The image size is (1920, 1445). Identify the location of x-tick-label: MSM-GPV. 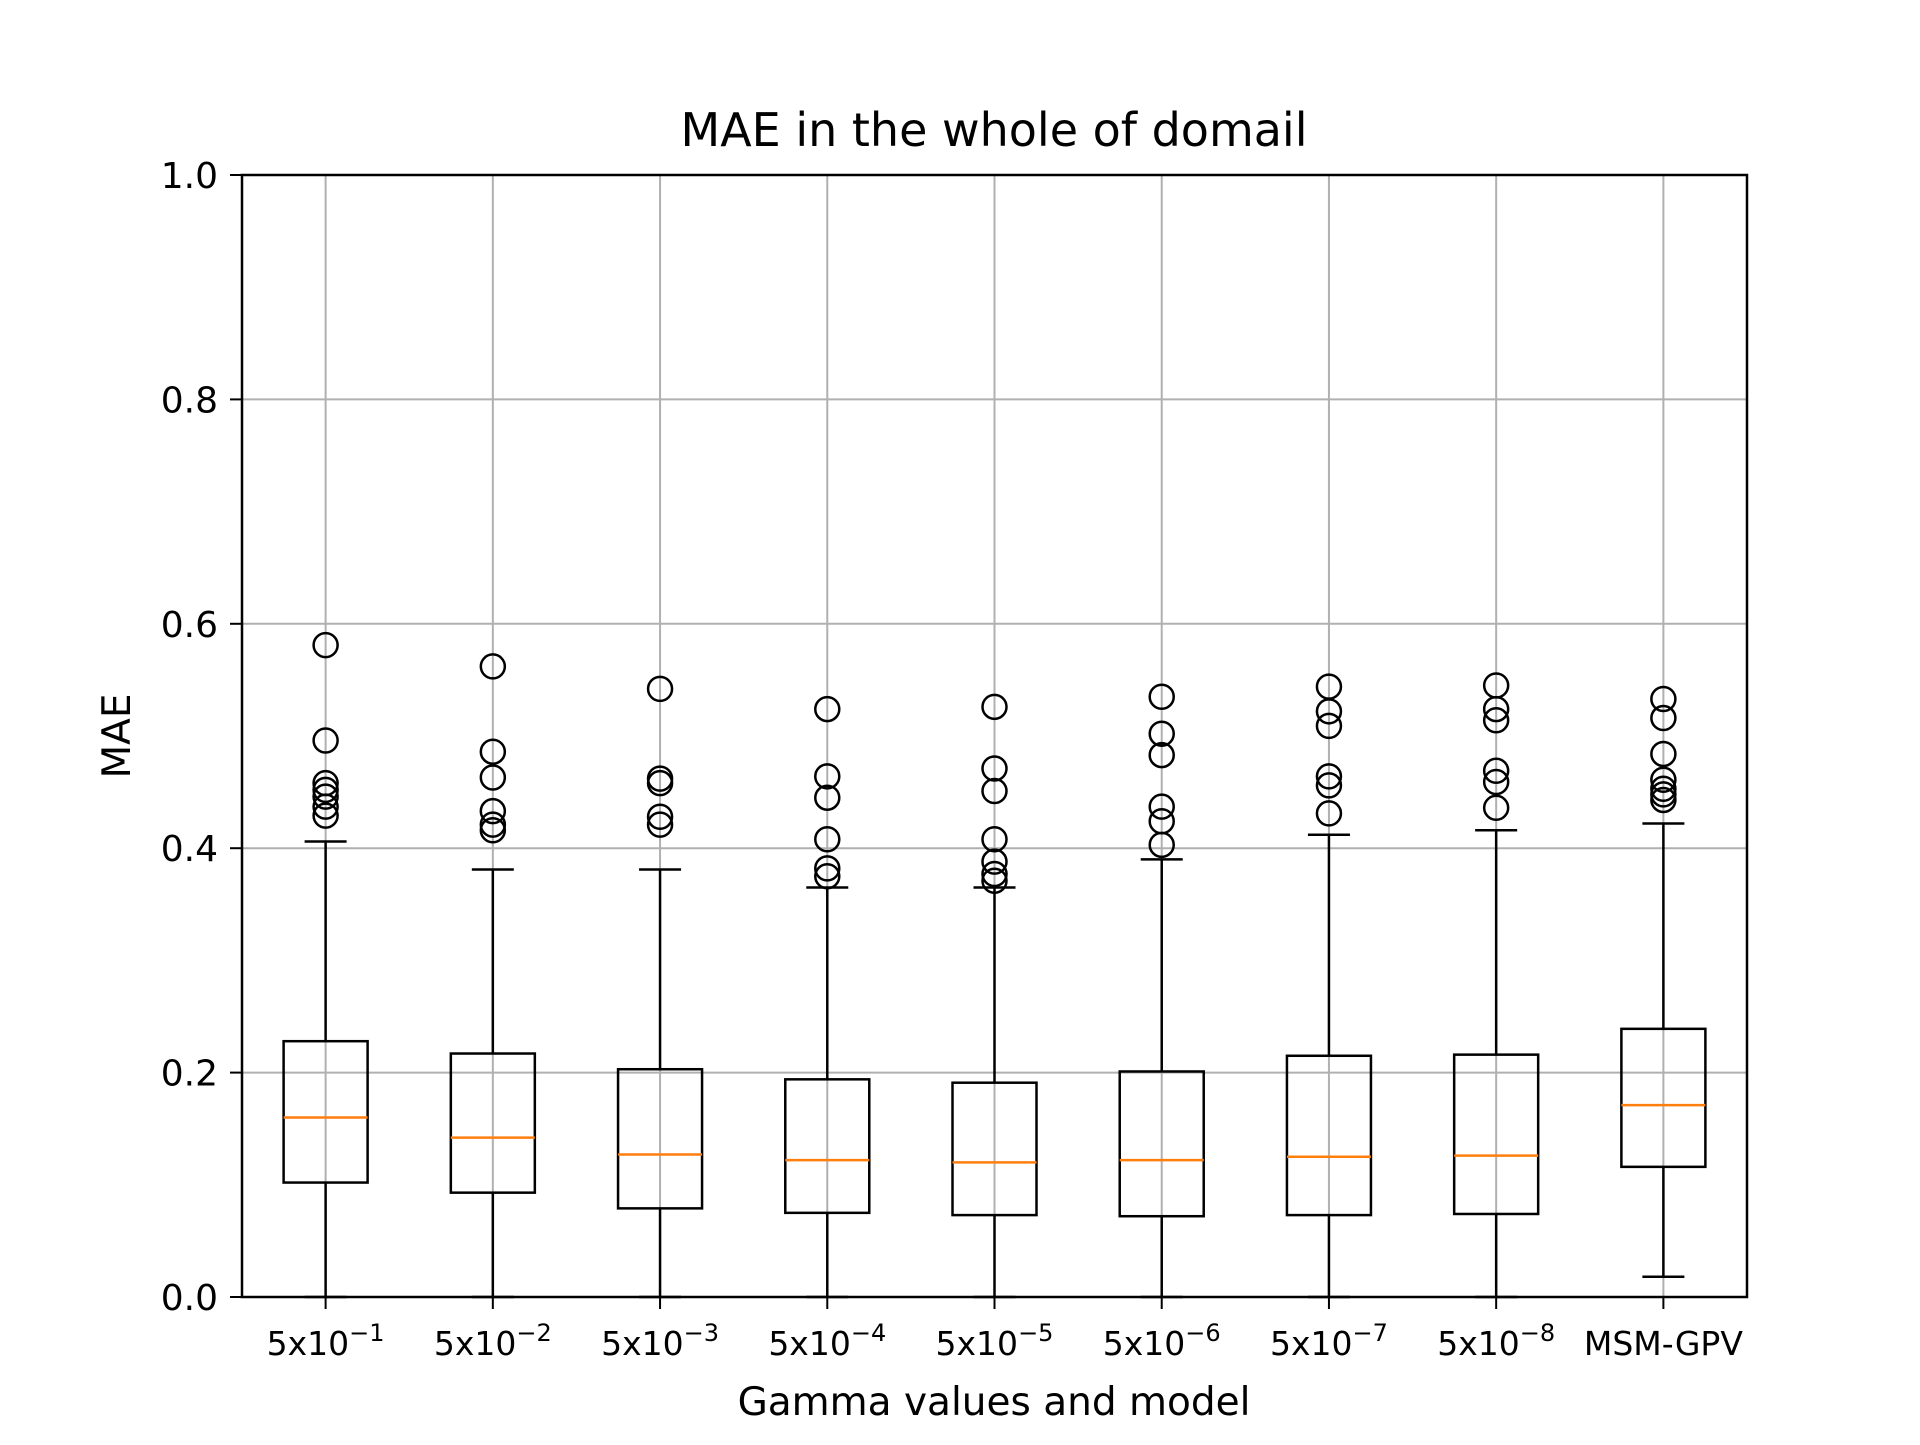
(1663, 1343).